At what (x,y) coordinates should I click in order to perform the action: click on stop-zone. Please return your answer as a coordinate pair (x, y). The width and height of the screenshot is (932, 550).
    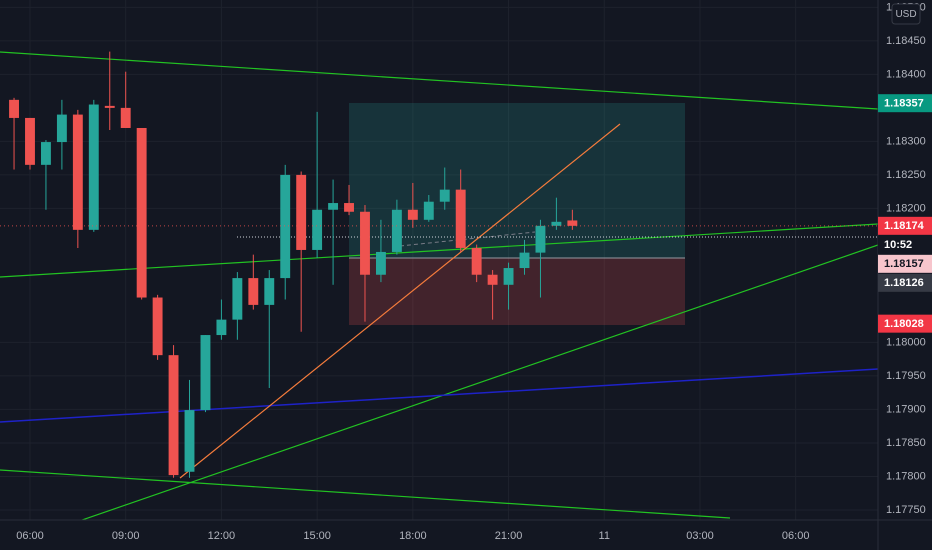
    Looking at the image, I should click on (517, 291).